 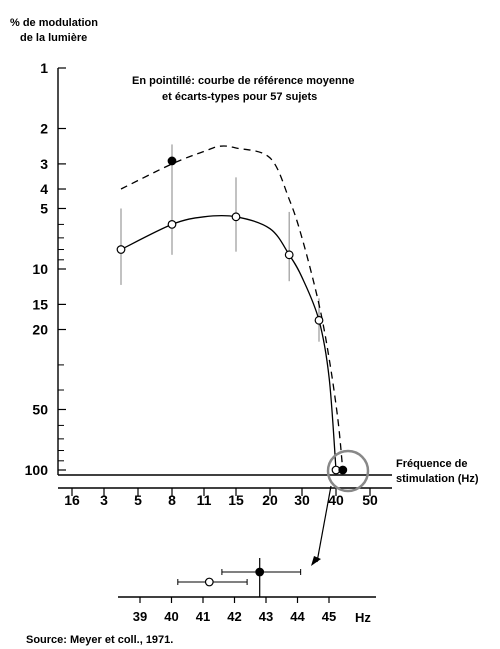 What do you see at coordinates (302, 500) in the screenshot?
I see `x-tick-label: 30` at bounding box center [302, 500].